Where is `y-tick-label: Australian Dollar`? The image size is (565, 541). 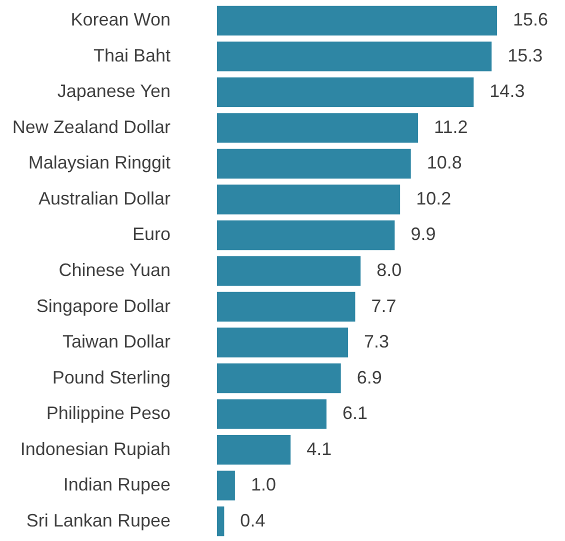
y-tick-label: Australian Dollar is located at coordinates (104, 198).